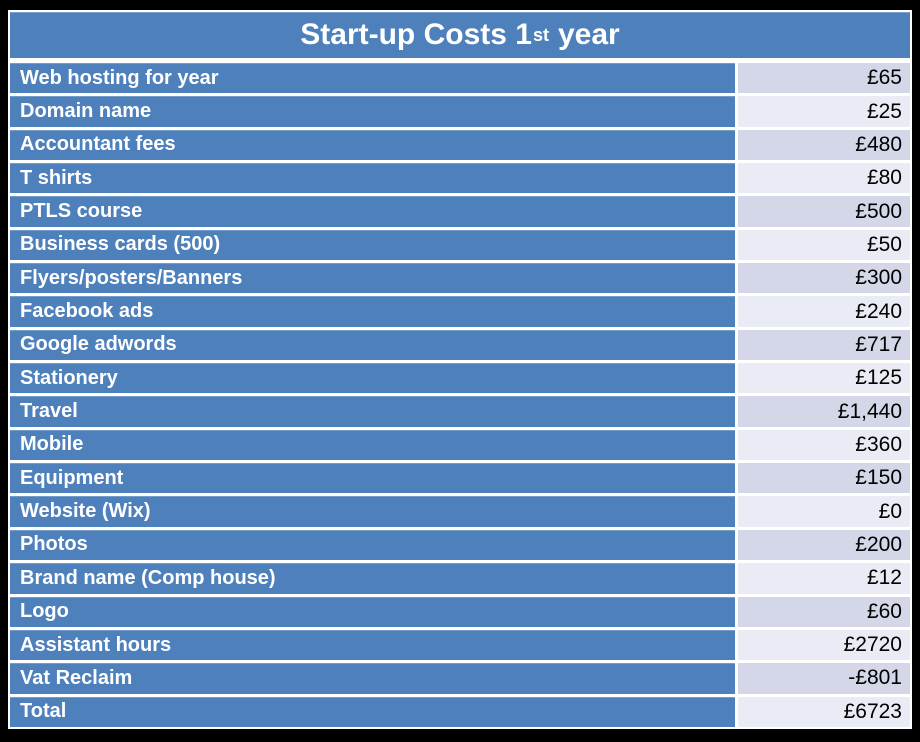 The width and height of the screenshot is (920, 742). Describe the element at coordinates (372, 345) in the screenshot. I see `row-label-cell: Google adwords` at that location.